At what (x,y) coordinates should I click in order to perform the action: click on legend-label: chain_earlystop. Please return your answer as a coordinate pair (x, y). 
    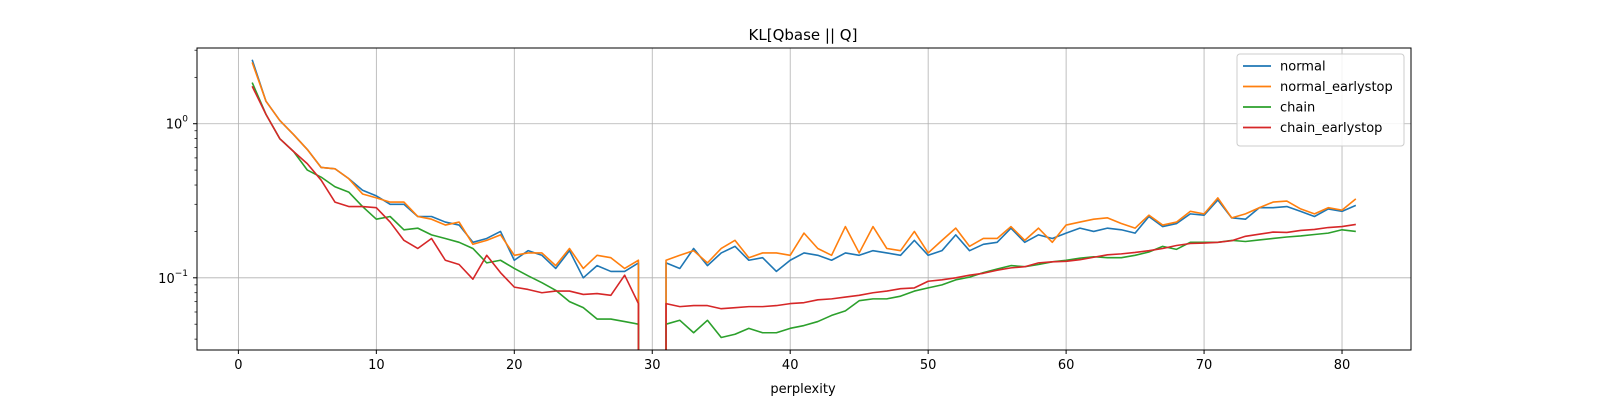
    Looking at the image, I should click on (1331, 128).